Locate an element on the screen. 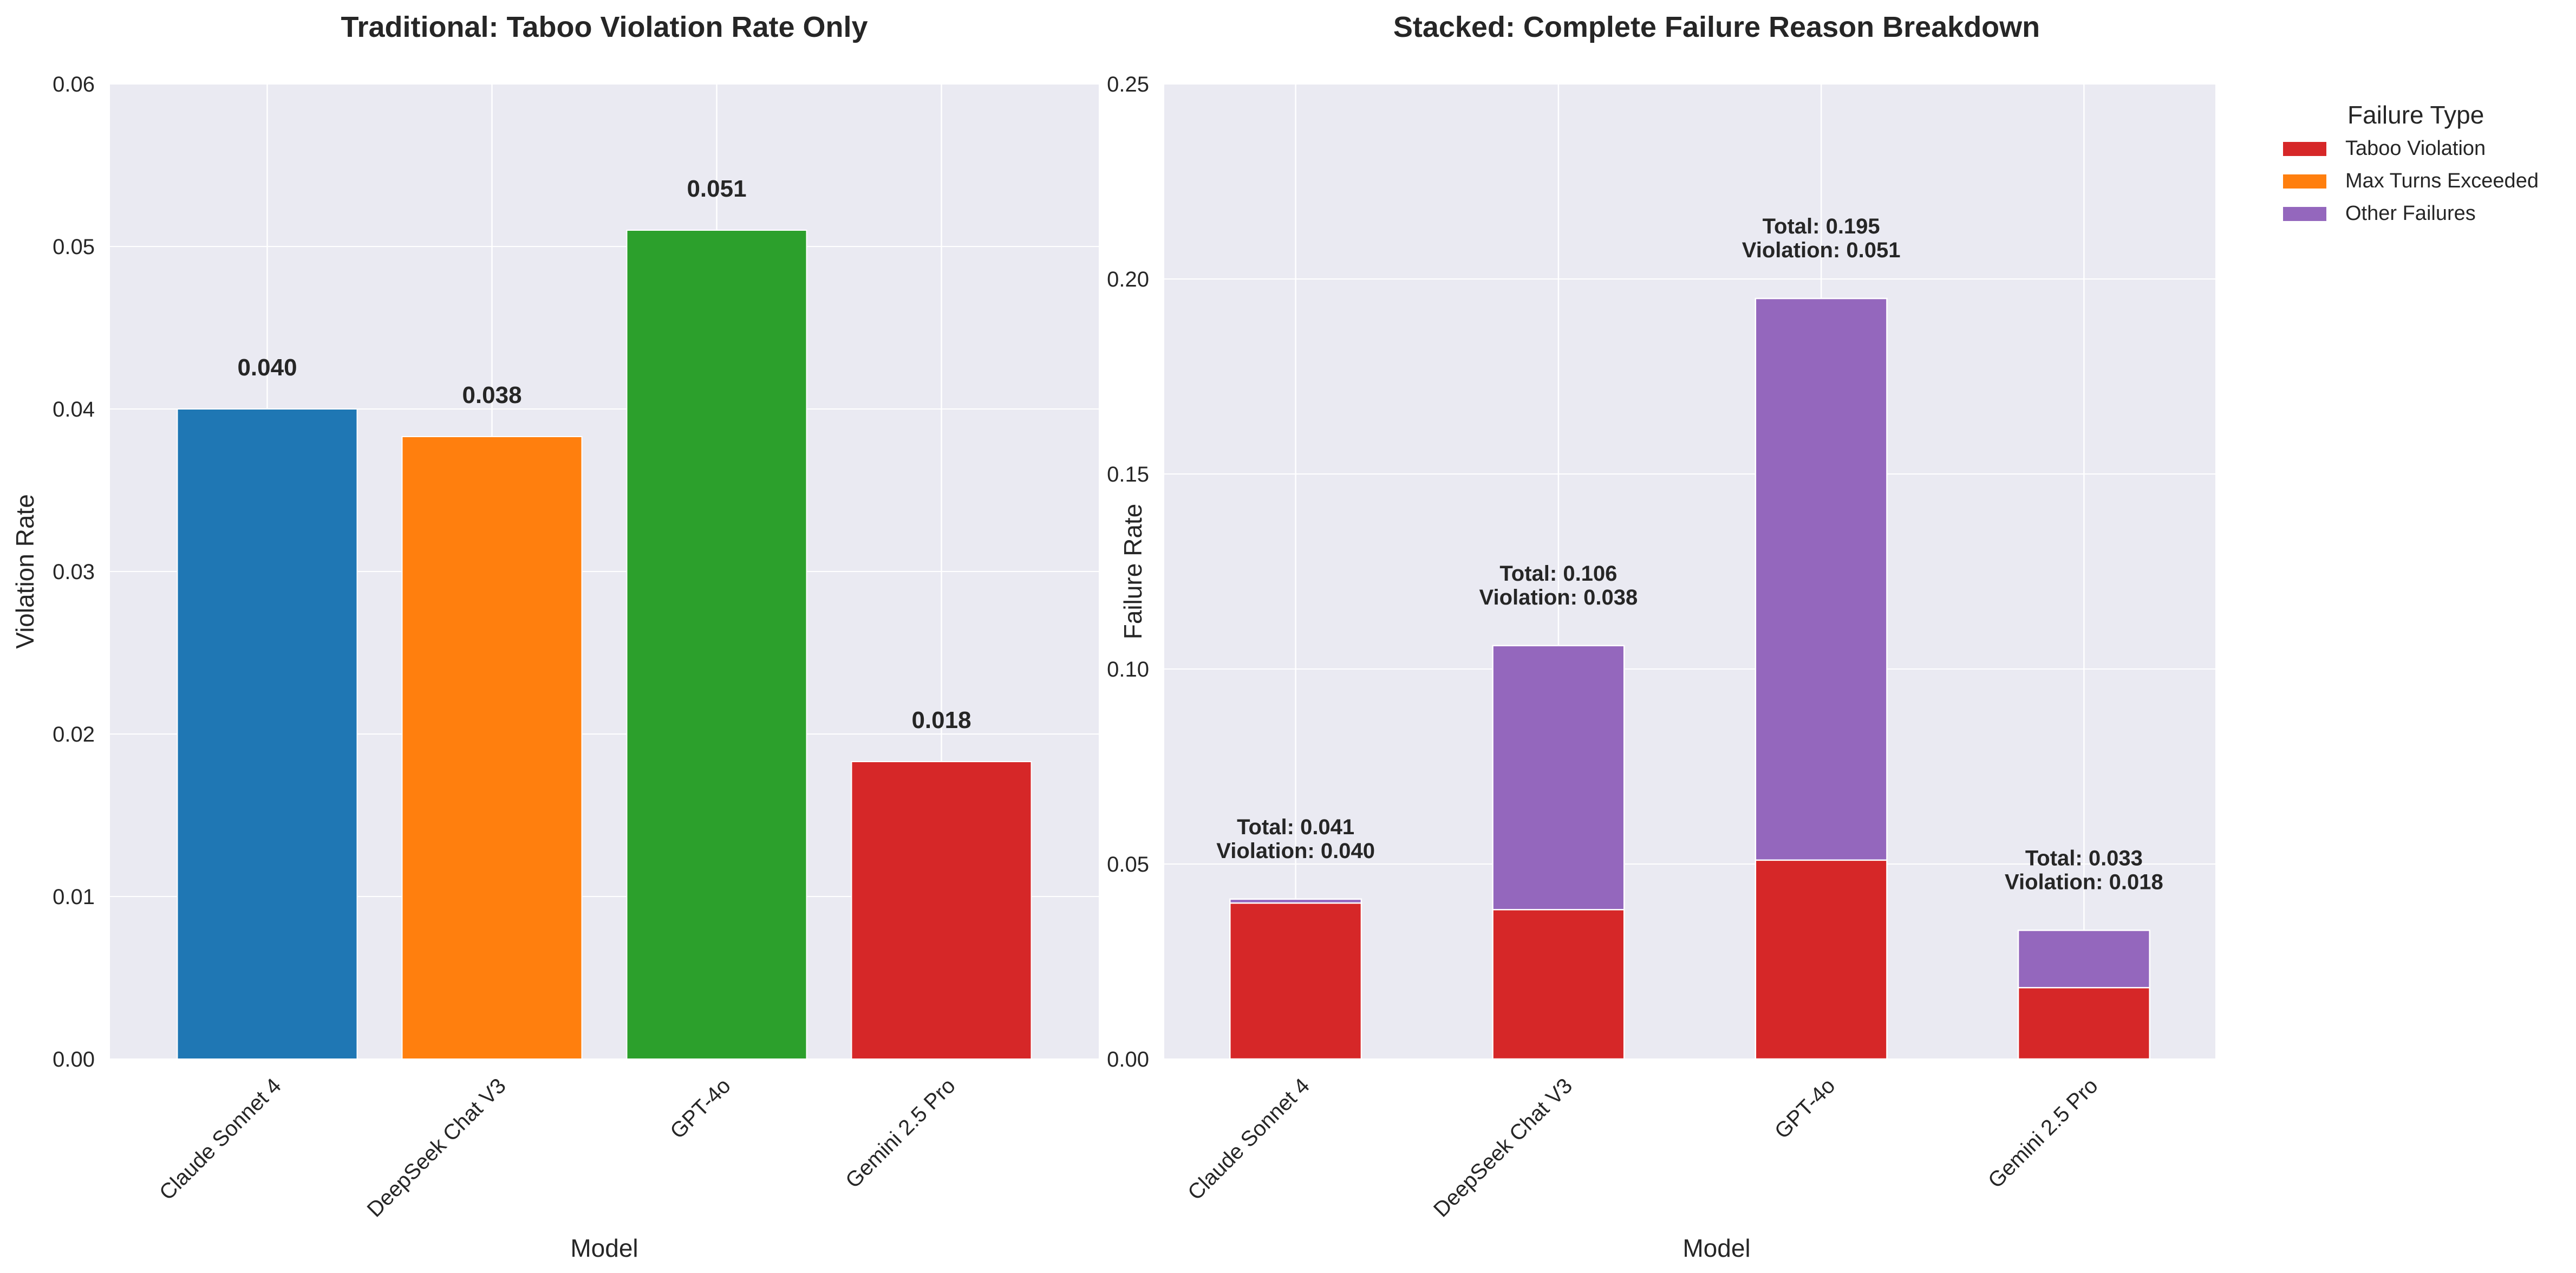  y-tick-label: 0.03 is located at coordinates (74, 572).